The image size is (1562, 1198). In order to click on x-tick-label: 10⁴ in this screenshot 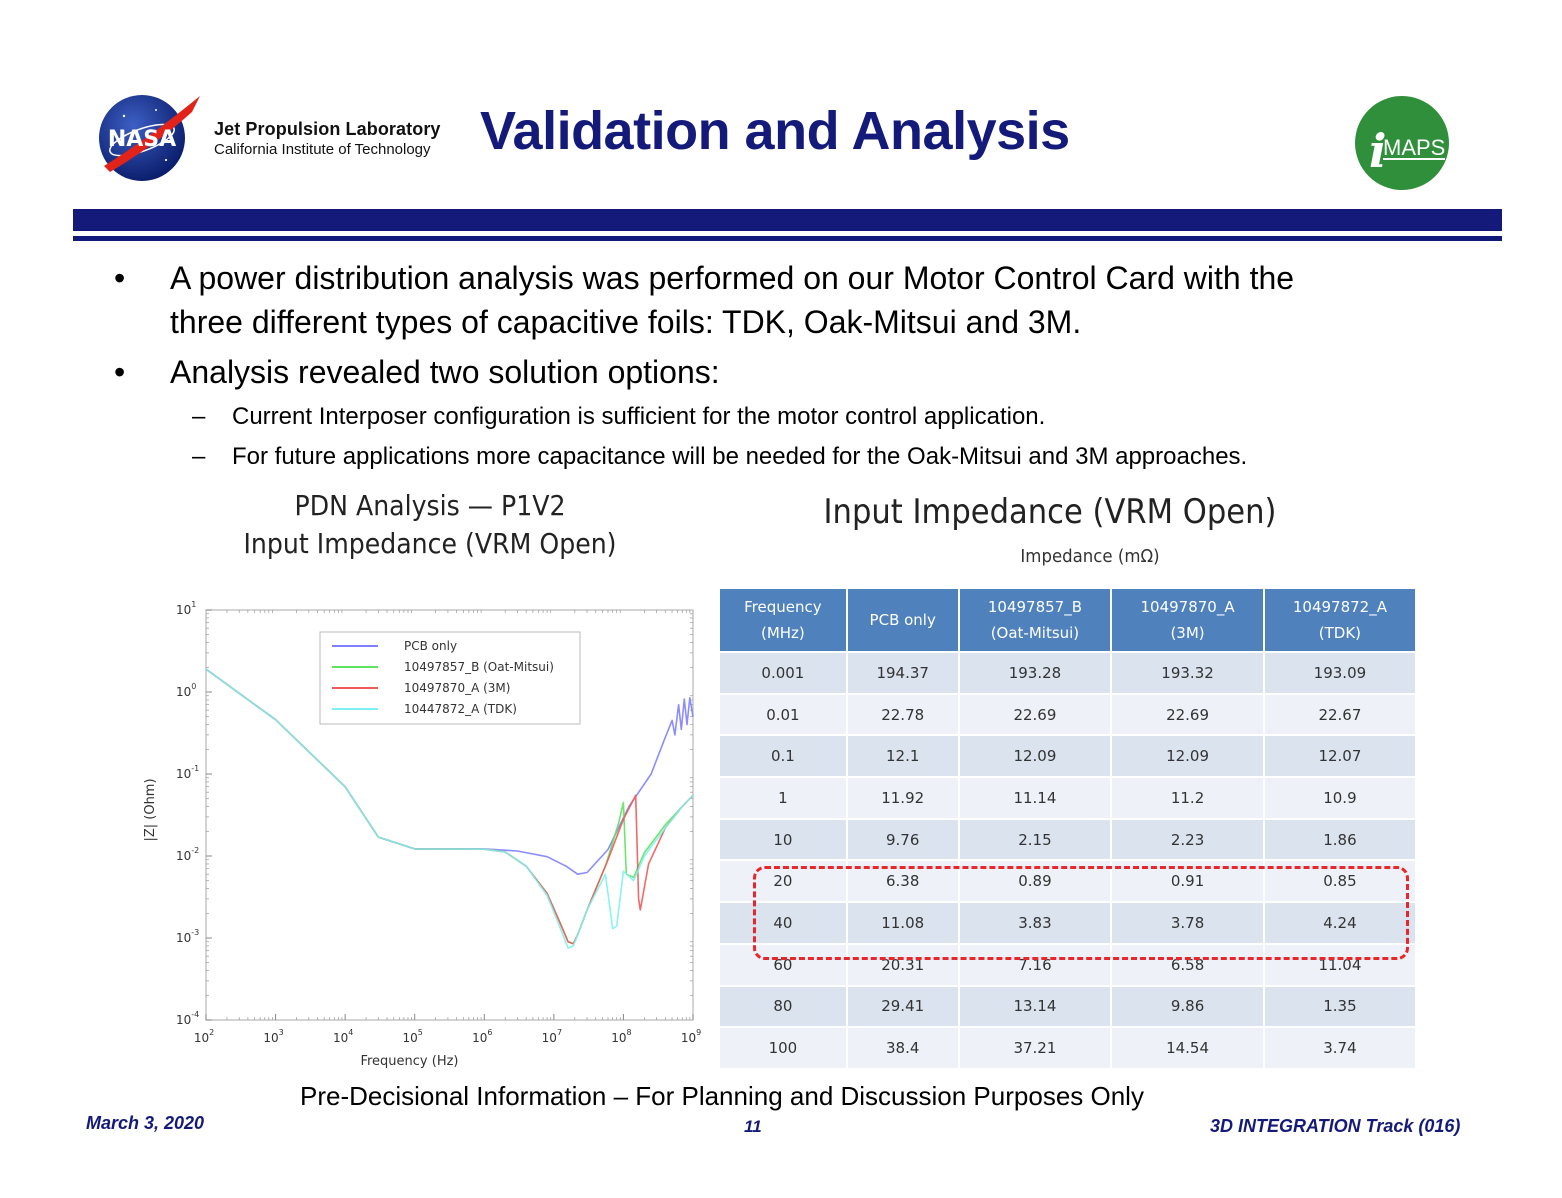, I will do `click(343, 1036)`.